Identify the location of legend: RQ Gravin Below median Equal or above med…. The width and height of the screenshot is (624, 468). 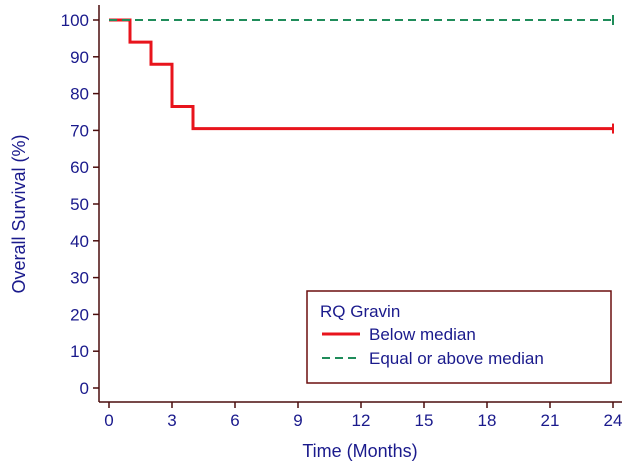
(459, 337).